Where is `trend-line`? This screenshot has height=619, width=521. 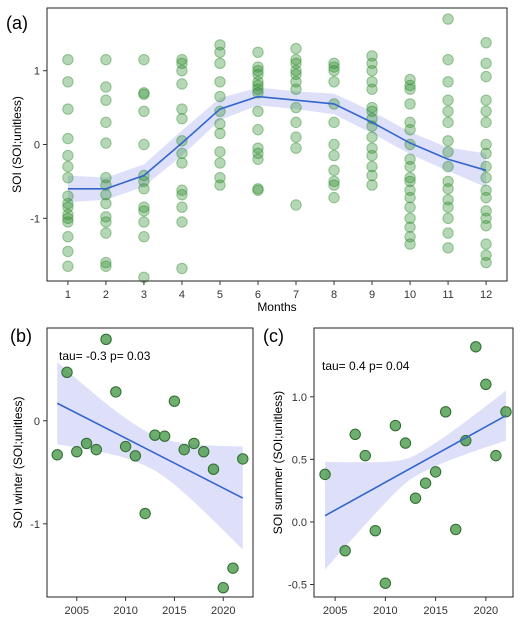
trend-line is located at coordinates (415, 465).